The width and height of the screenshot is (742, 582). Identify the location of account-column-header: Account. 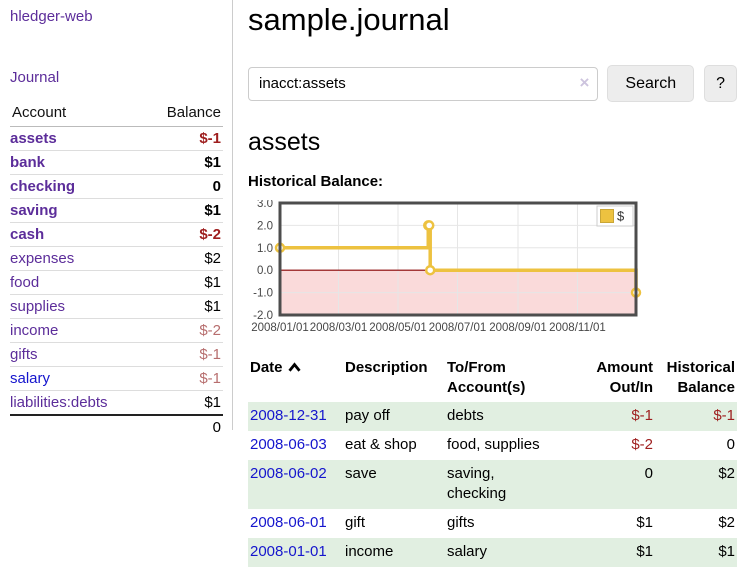
(77, 114).